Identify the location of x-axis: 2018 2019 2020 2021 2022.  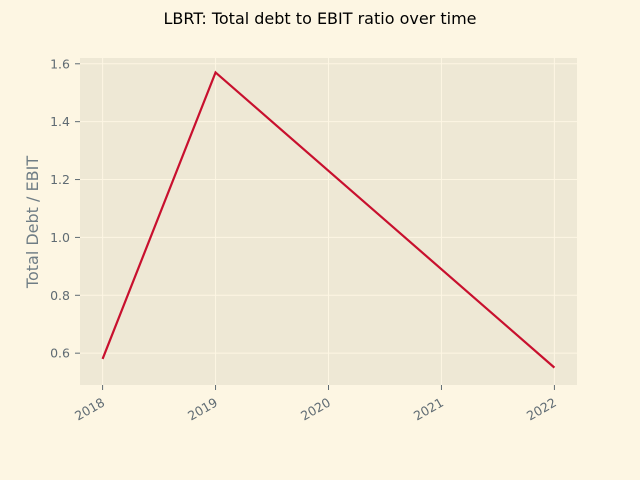
(315, 404).